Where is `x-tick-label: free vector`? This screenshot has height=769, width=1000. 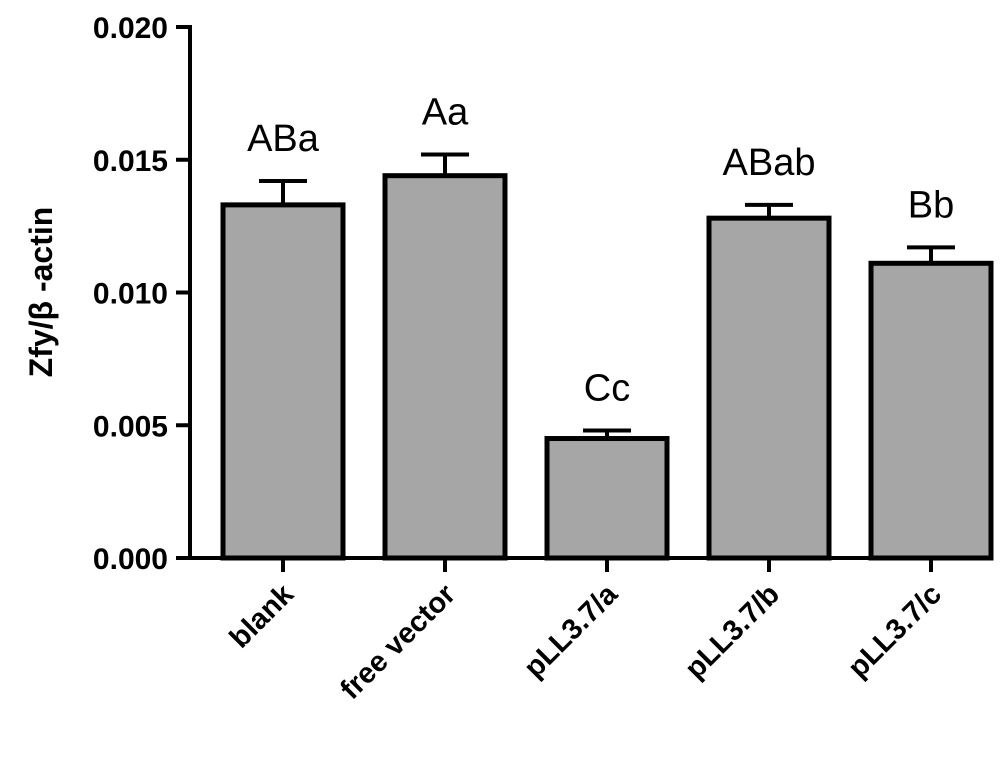
x-tick-label: free vector is located at coordinates (398, 642).